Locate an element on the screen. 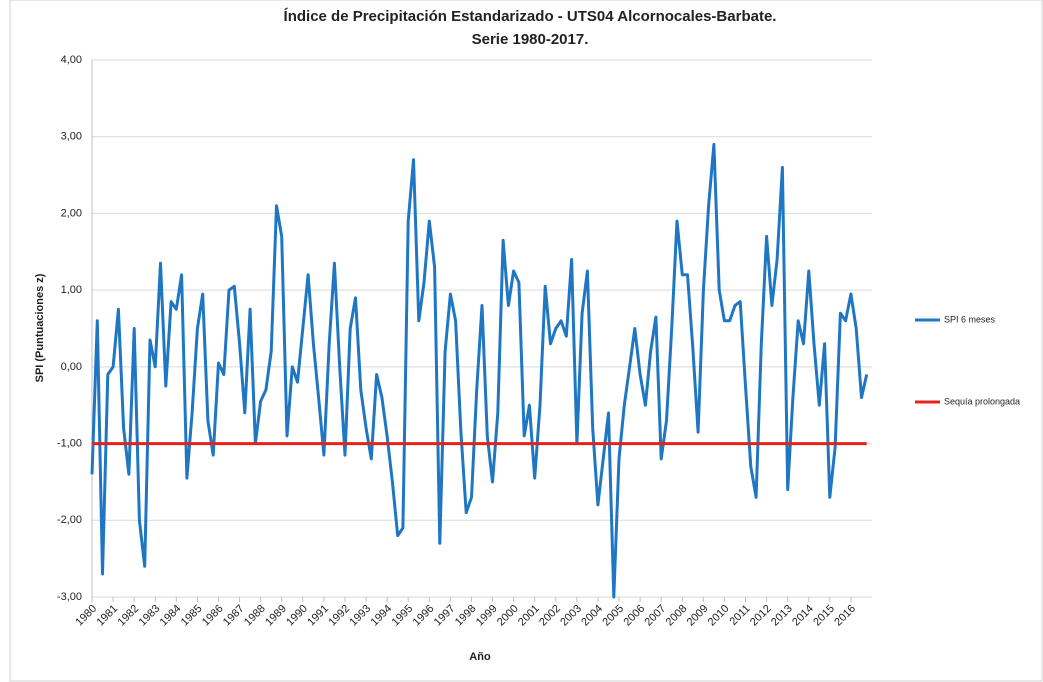 The width and height of the screenshot is (1043, 682). x-tick-label: 2002 is located at coordinates (550, 616).